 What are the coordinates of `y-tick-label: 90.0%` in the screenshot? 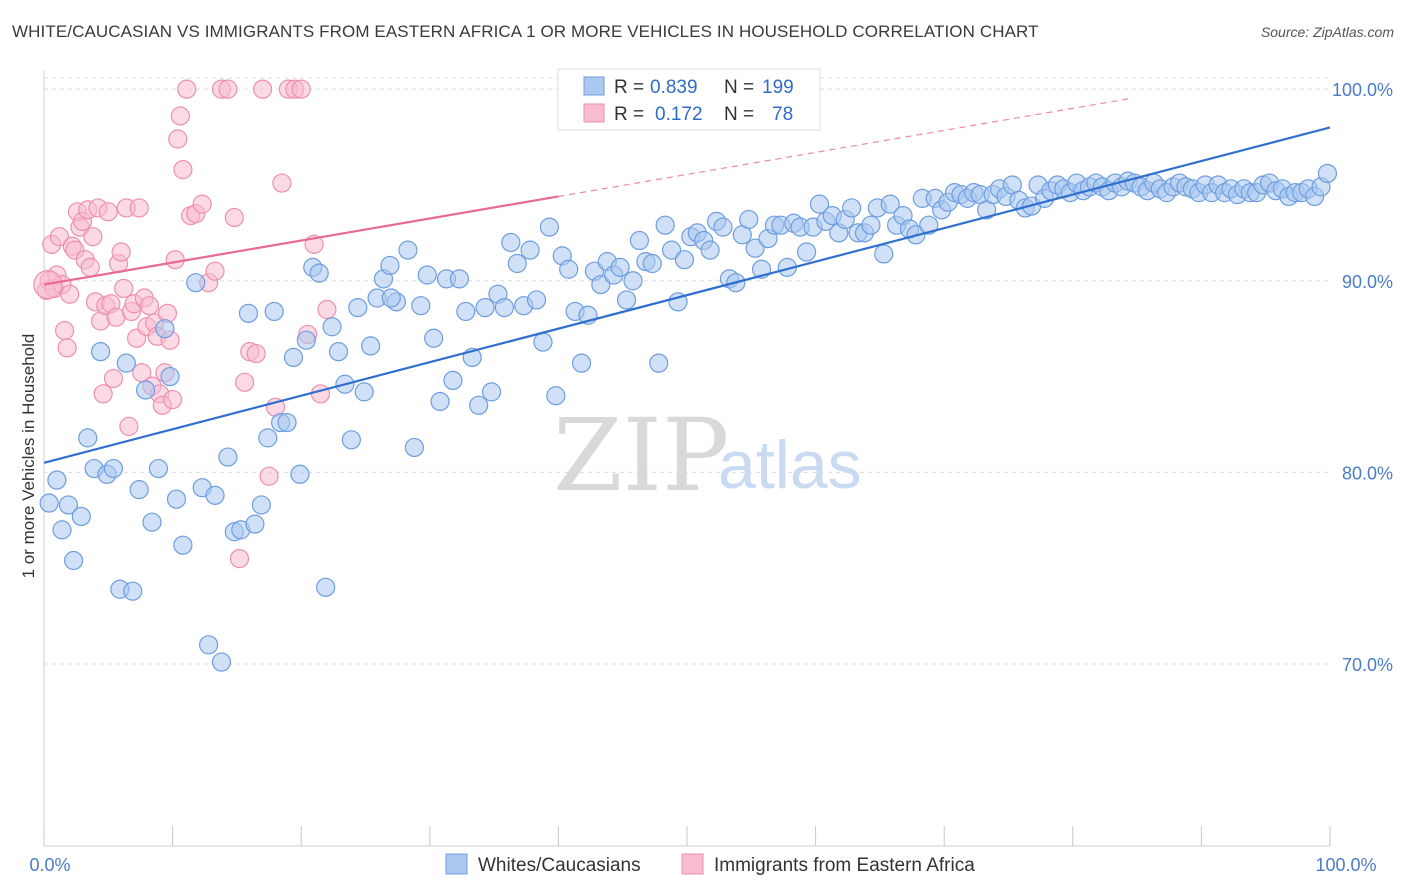 It's located at (1367, 282).